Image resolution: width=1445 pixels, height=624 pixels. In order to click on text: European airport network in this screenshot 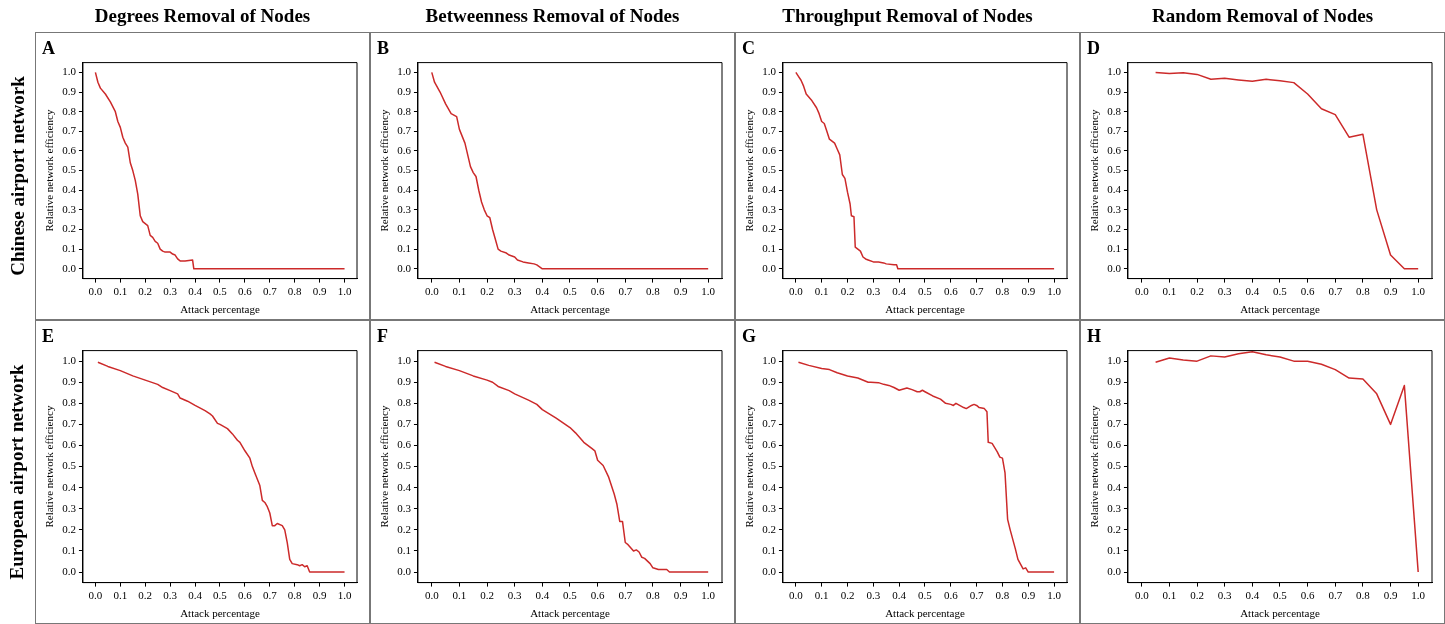, I will do `click(17, 472)`.